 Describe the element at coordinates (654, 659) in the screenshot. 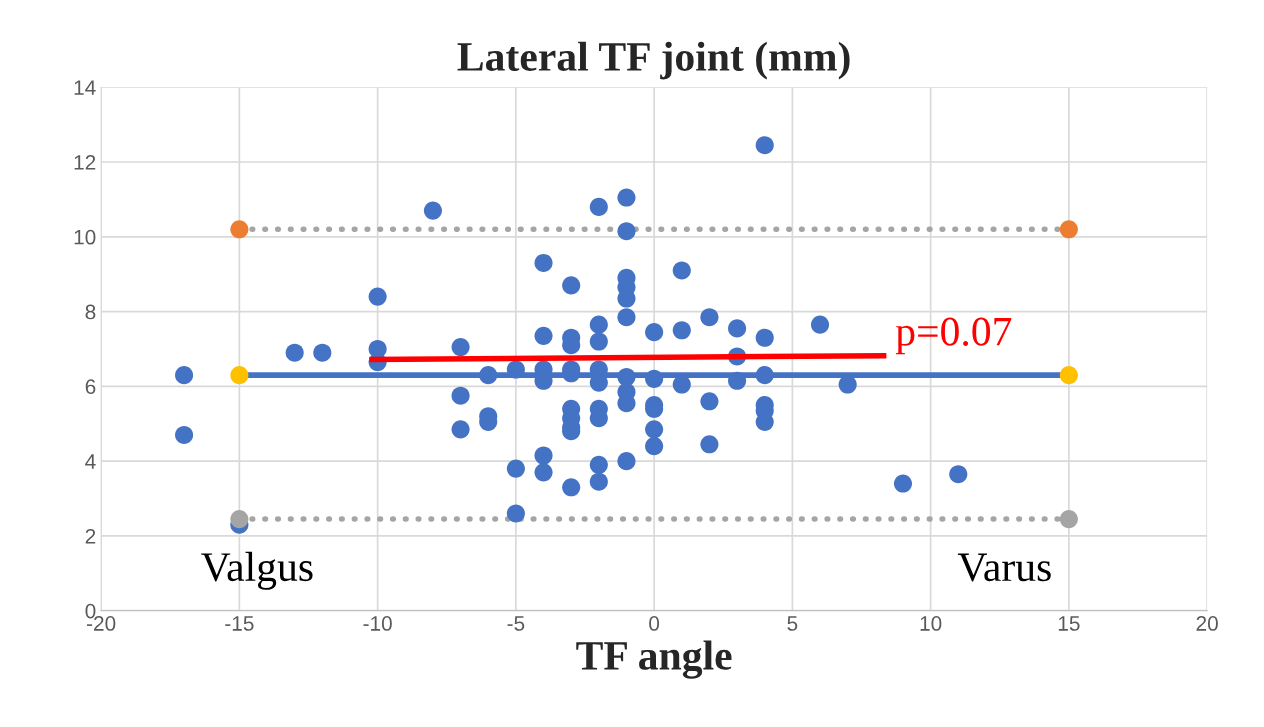

I see `x-axis-title: TF angle` at that location.